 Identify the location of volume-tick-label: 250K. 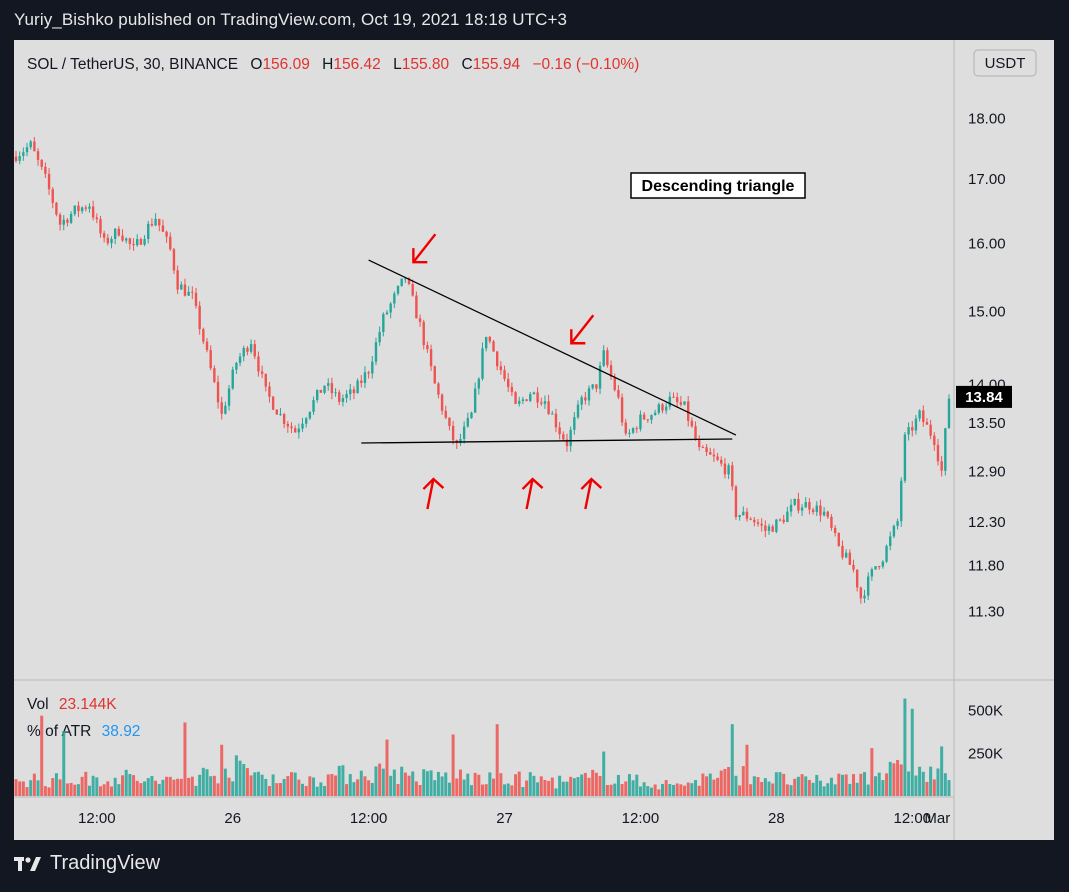
(985, 753).